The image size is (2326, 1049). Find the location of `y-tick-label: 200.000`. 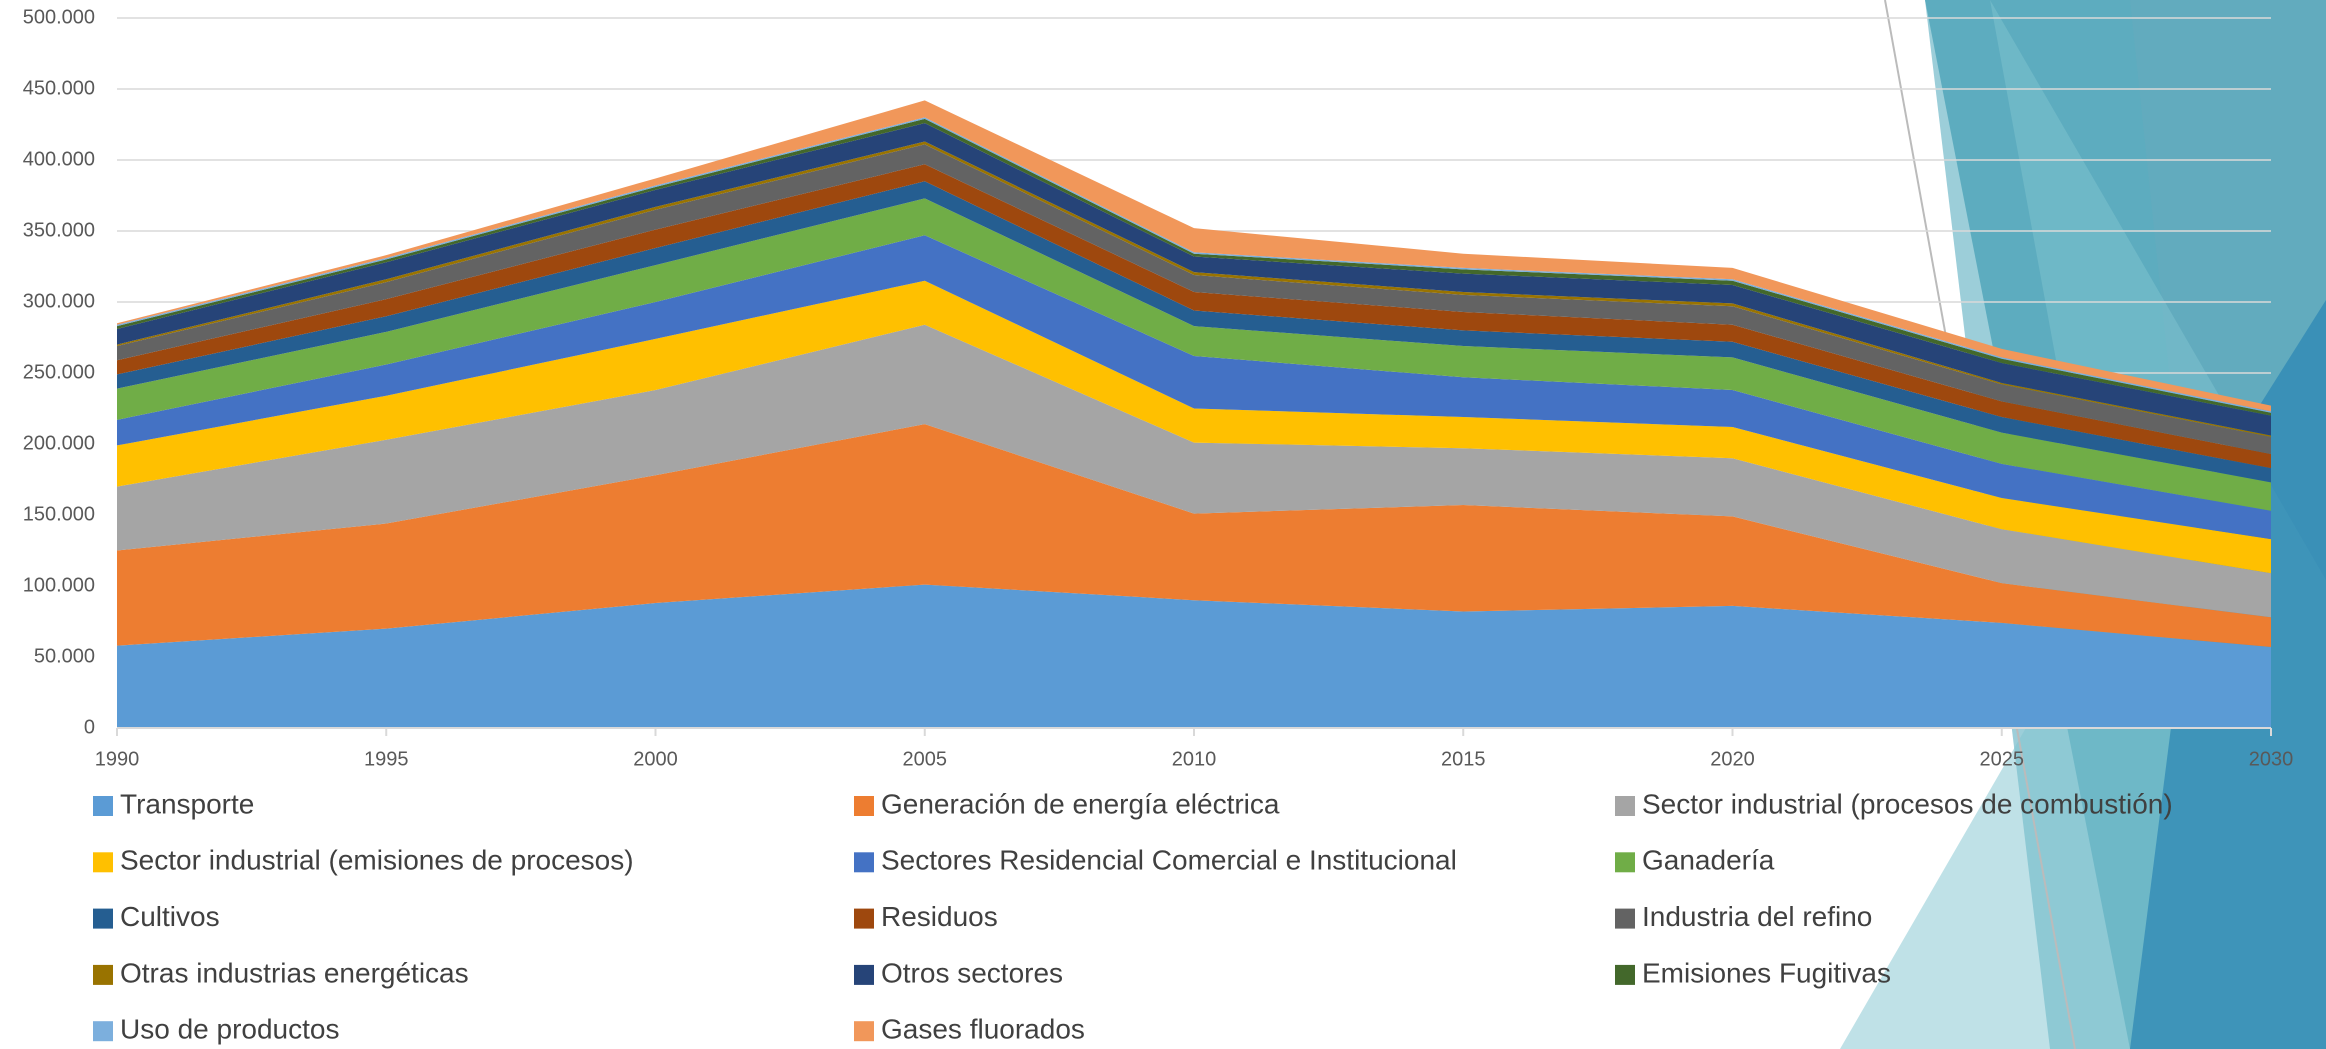

y-tick-label: 200.000 is located at coordinates (59, 443).